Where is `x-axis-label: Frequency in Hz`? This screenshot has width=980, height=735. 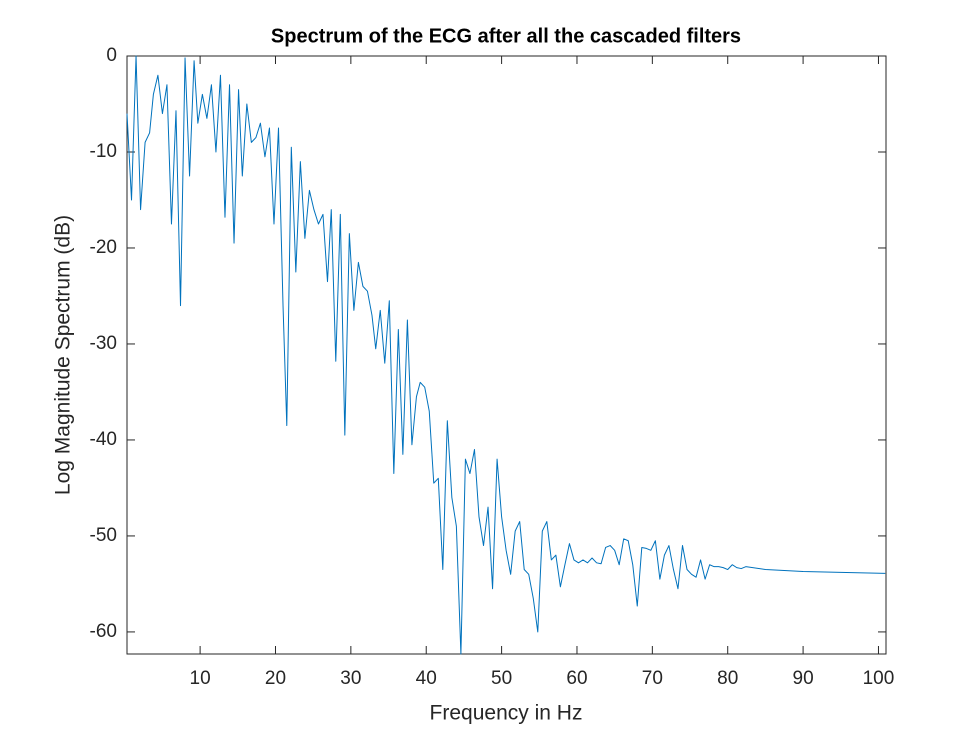
x-axis-label: Frequency in Hz is located at coordinates (506, 713).